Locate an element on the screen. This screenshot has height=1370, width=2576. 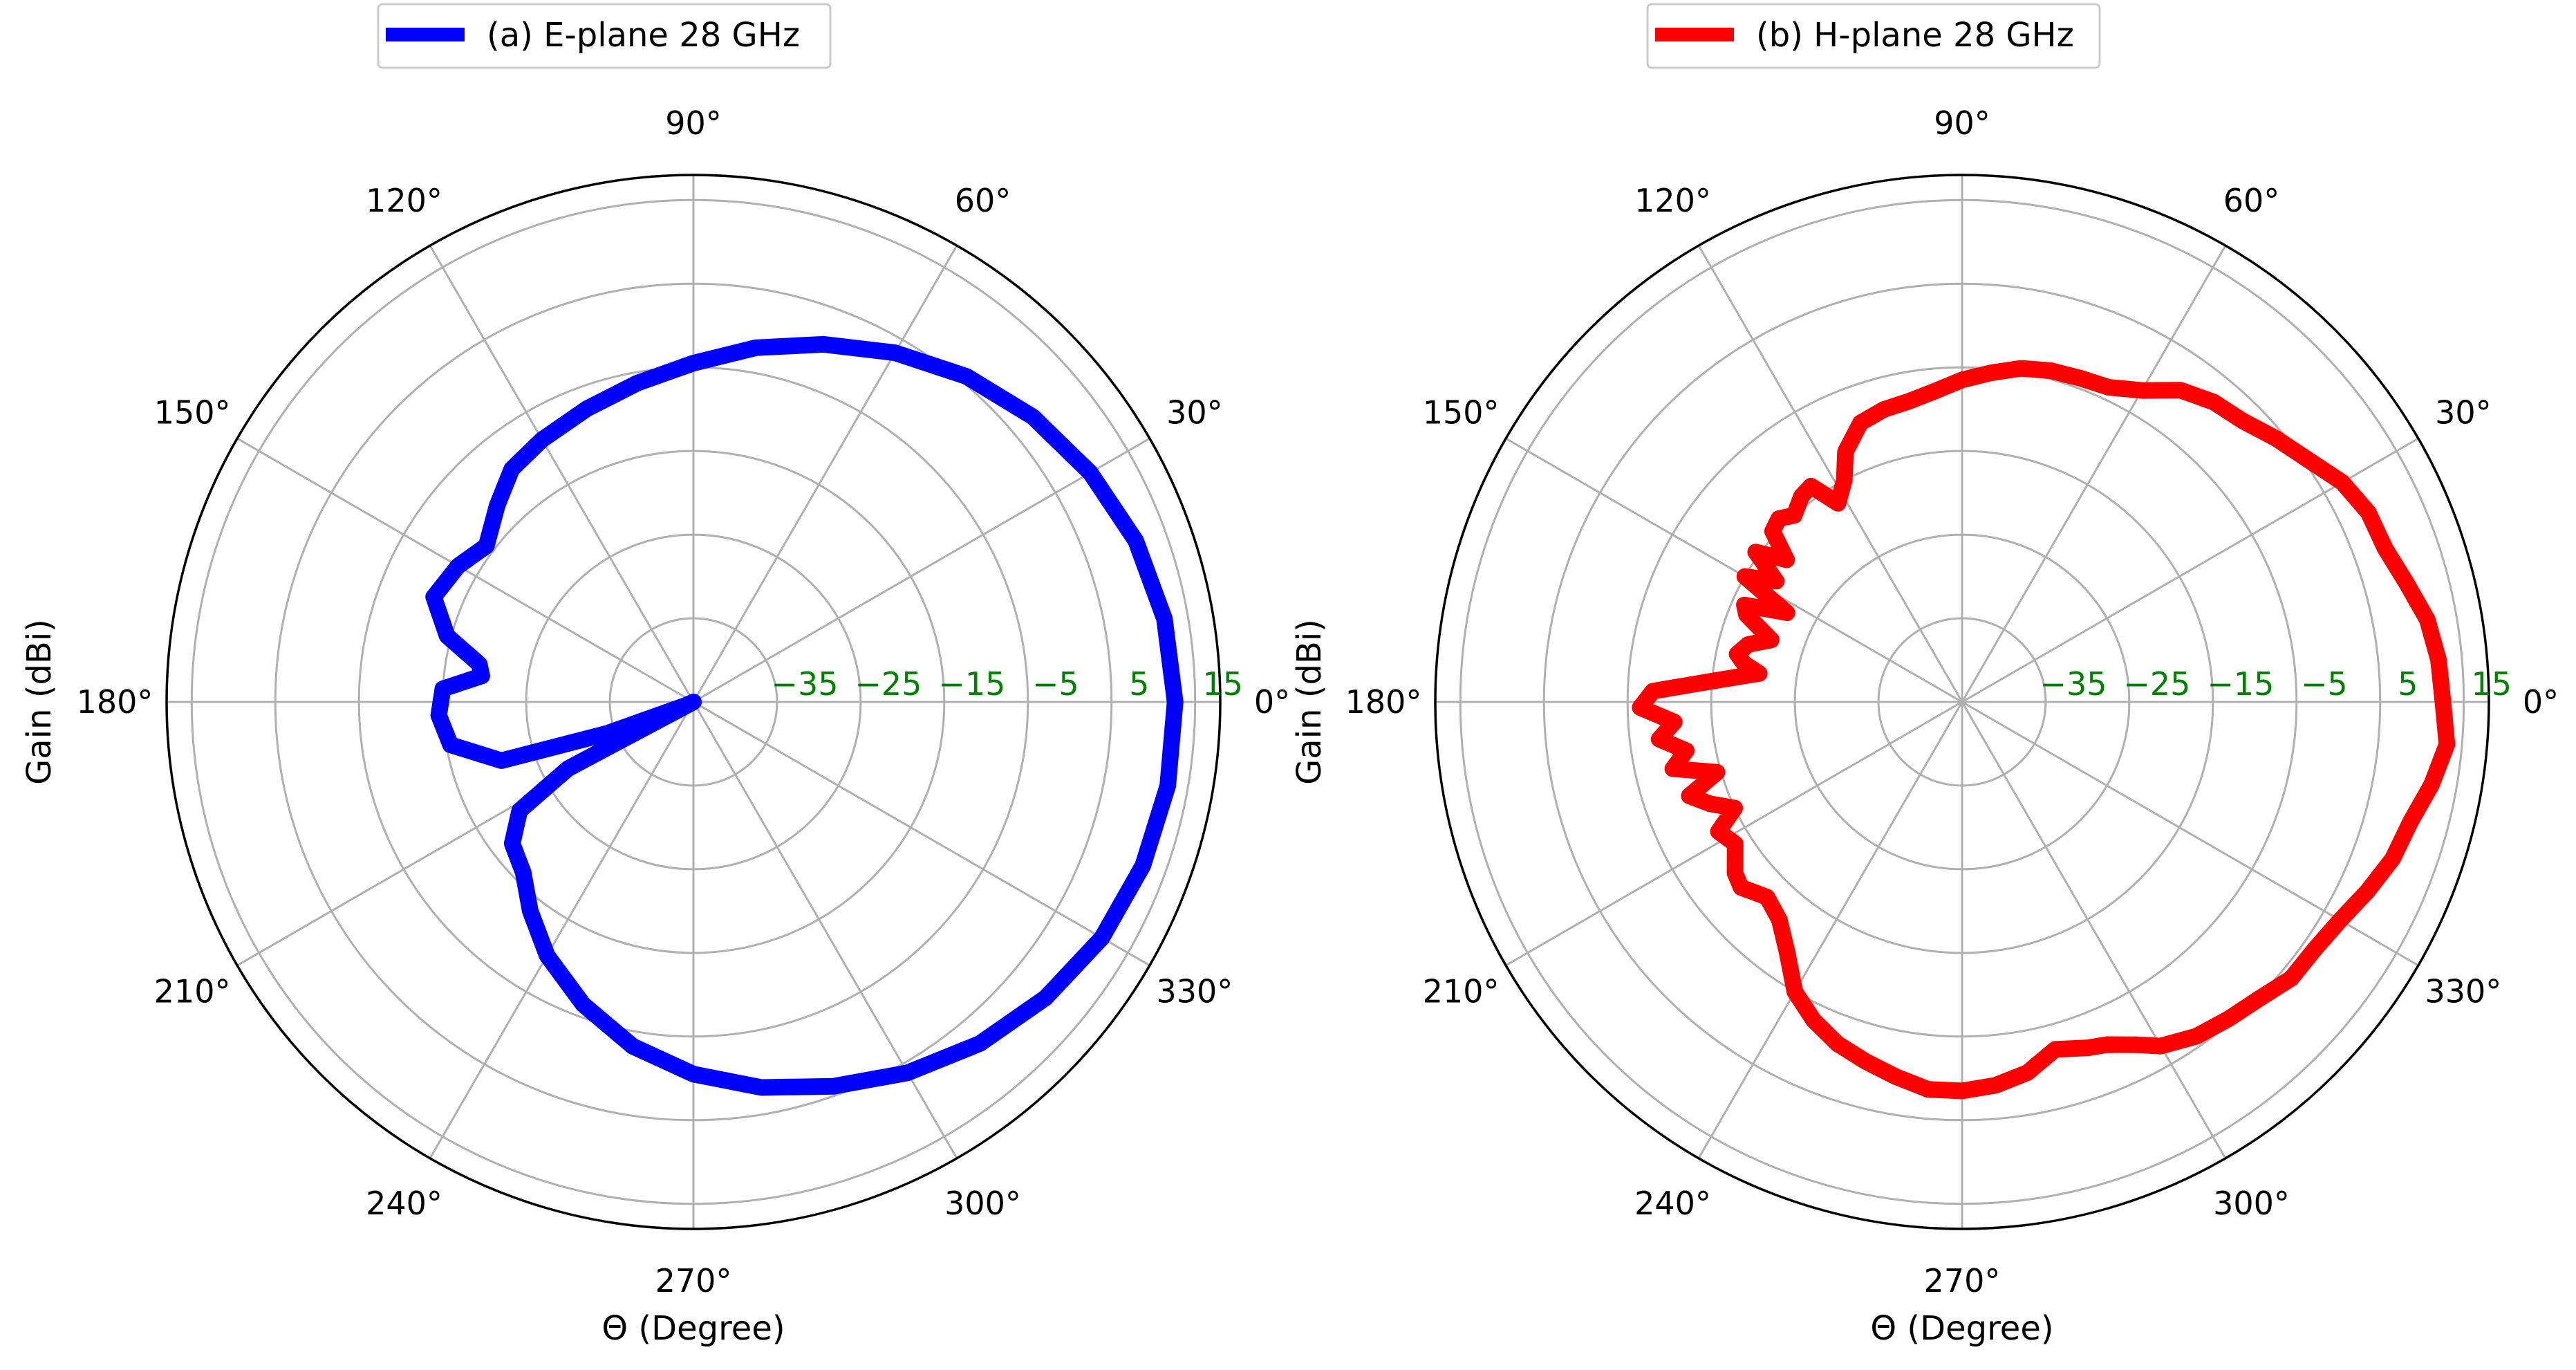
y-axis-label-h-plane: Gain (dBi) is located at coordinates (1309, 702).